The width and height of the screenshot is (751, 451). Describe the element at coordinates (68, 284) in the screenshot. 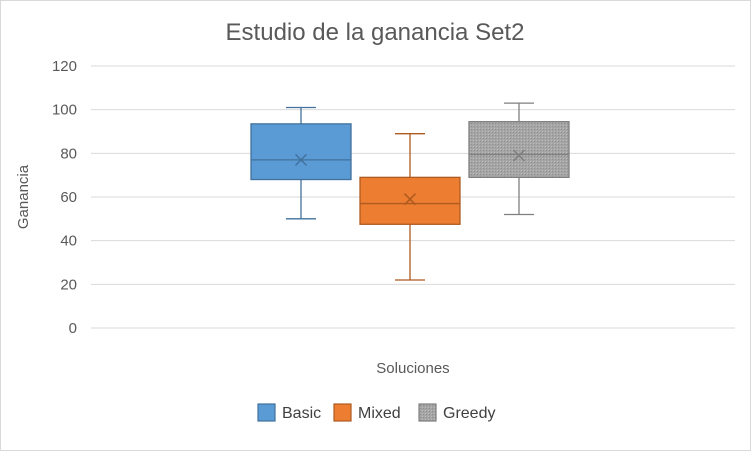

I see `y-tick-label: 20` at that location.